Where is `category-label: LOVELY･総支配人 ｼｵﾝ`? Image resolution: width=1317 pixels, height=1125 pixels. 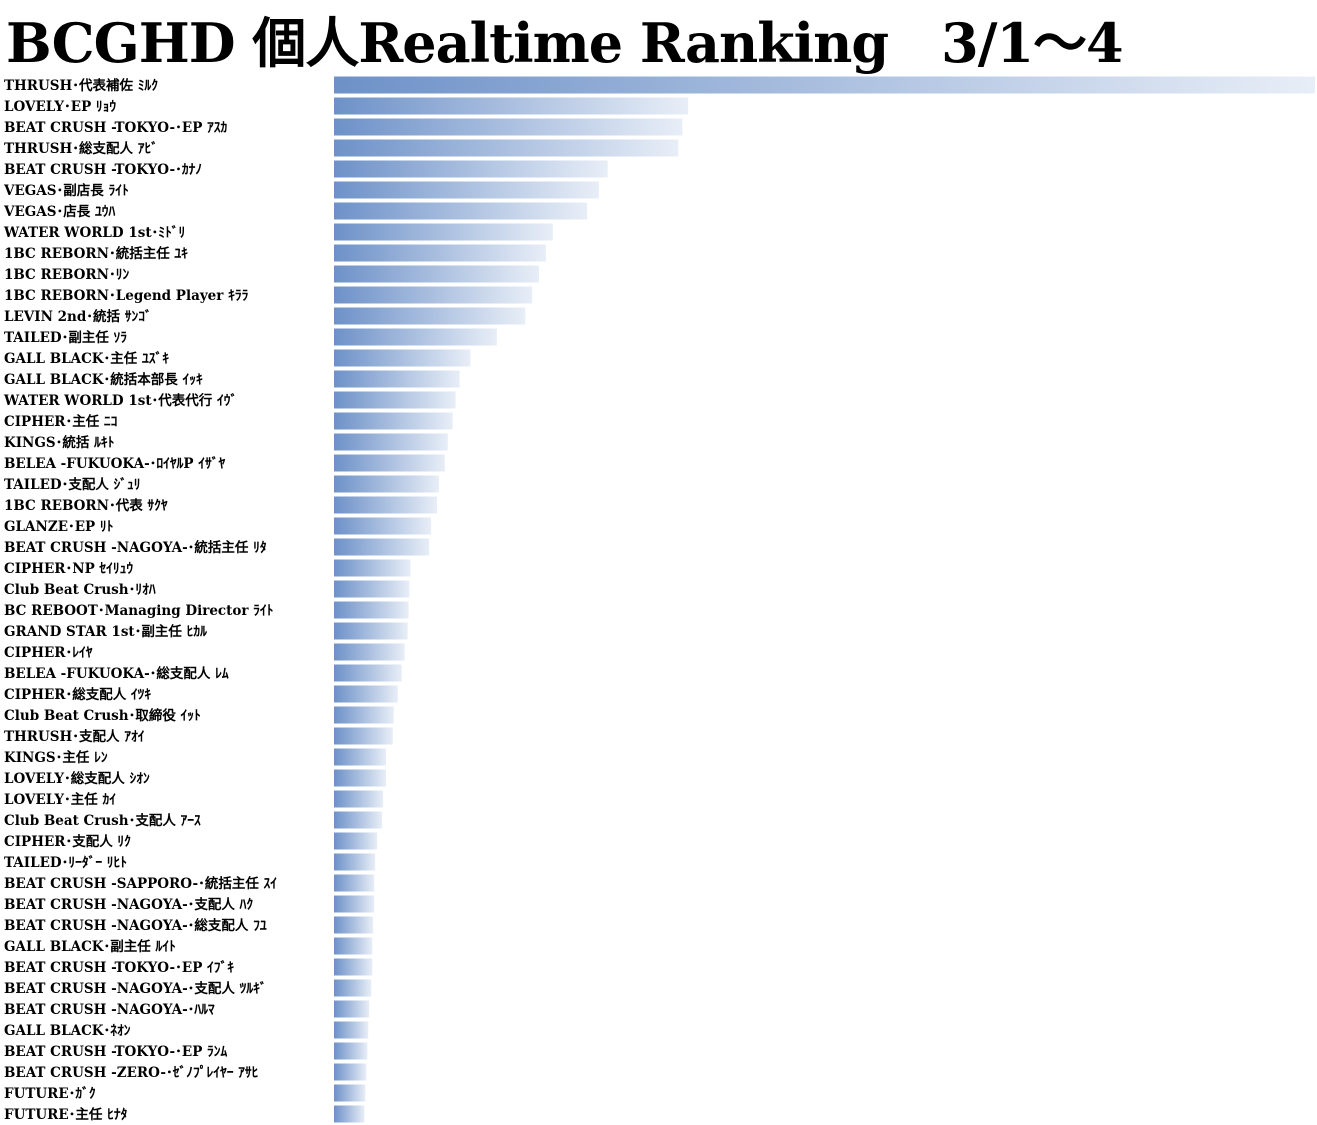
category-label: LOVELY･総支配人 ｼｵﾝ is located at coordinates (77, 778).